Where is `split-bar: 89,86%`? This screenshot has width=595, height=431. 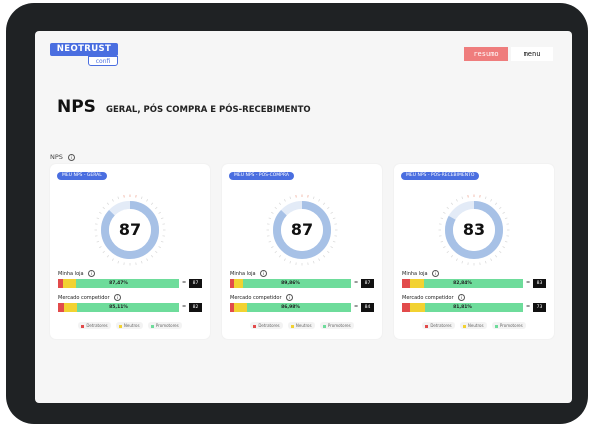 split-bar: 89,86% is located at coordinates (290, 283).